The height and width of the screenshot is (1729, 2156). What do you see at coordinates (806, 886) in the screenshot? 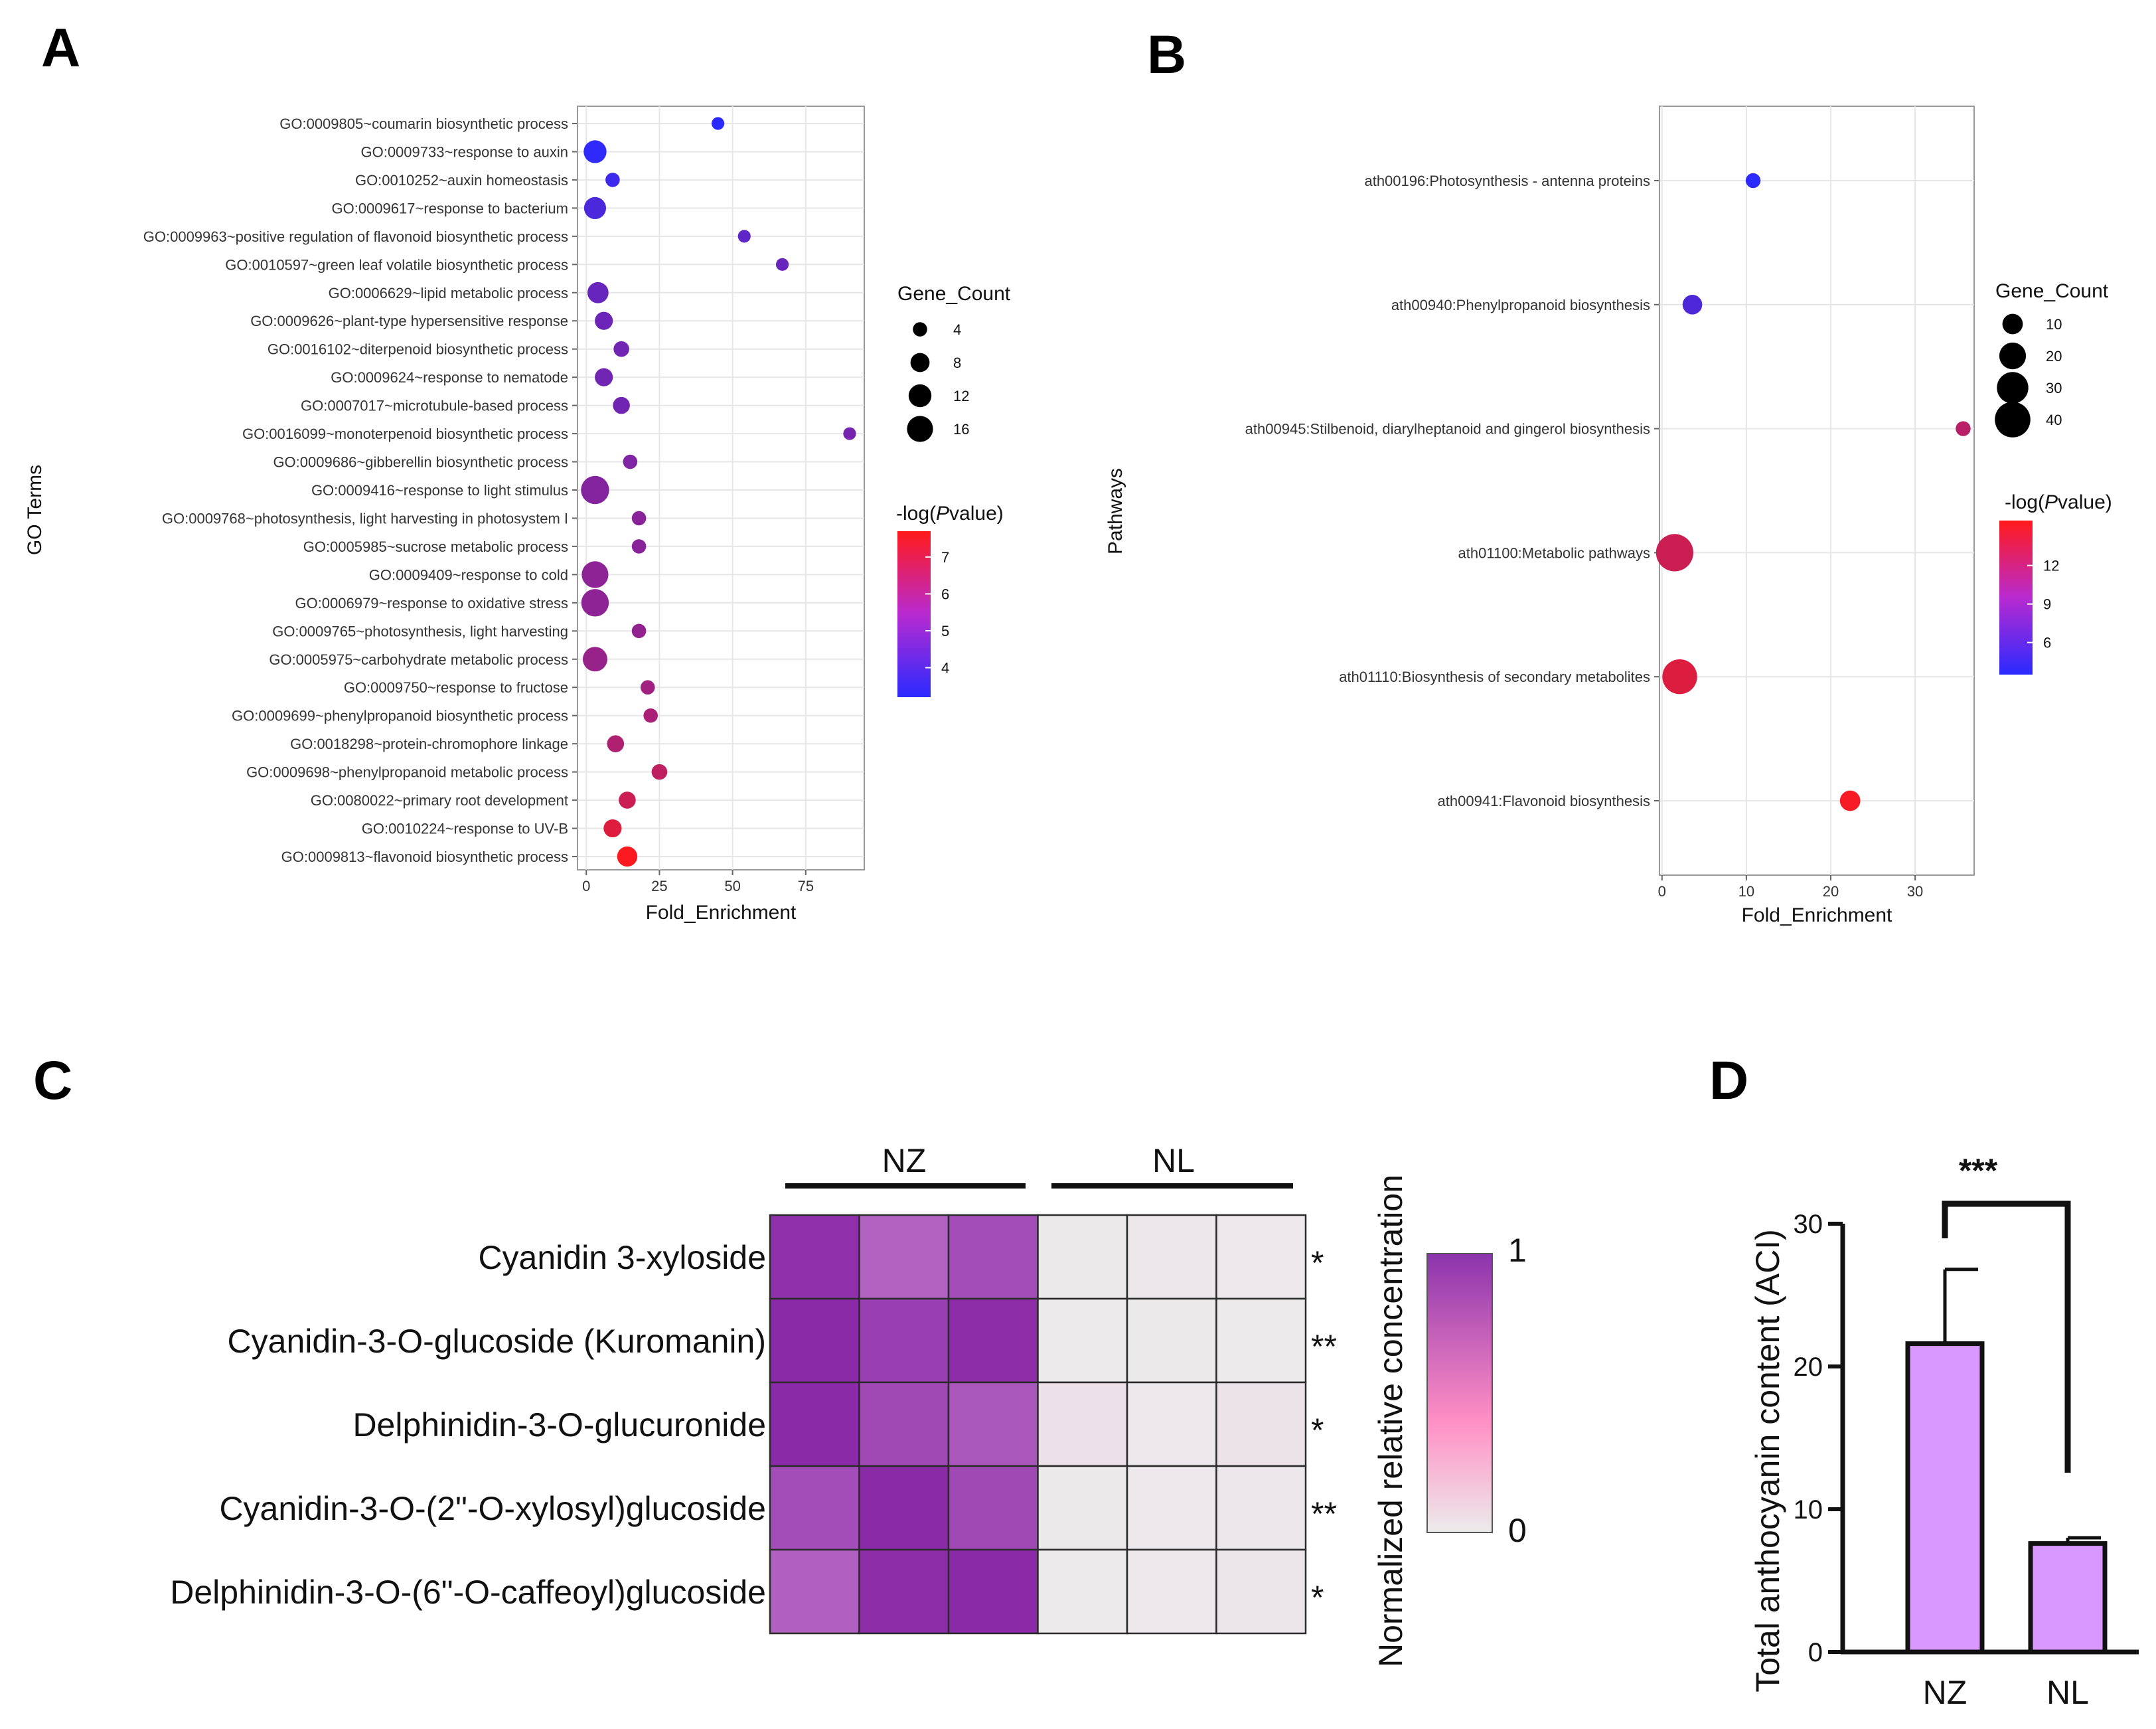
I see `x-tick-label: 75` at bounding box center [806, 886].